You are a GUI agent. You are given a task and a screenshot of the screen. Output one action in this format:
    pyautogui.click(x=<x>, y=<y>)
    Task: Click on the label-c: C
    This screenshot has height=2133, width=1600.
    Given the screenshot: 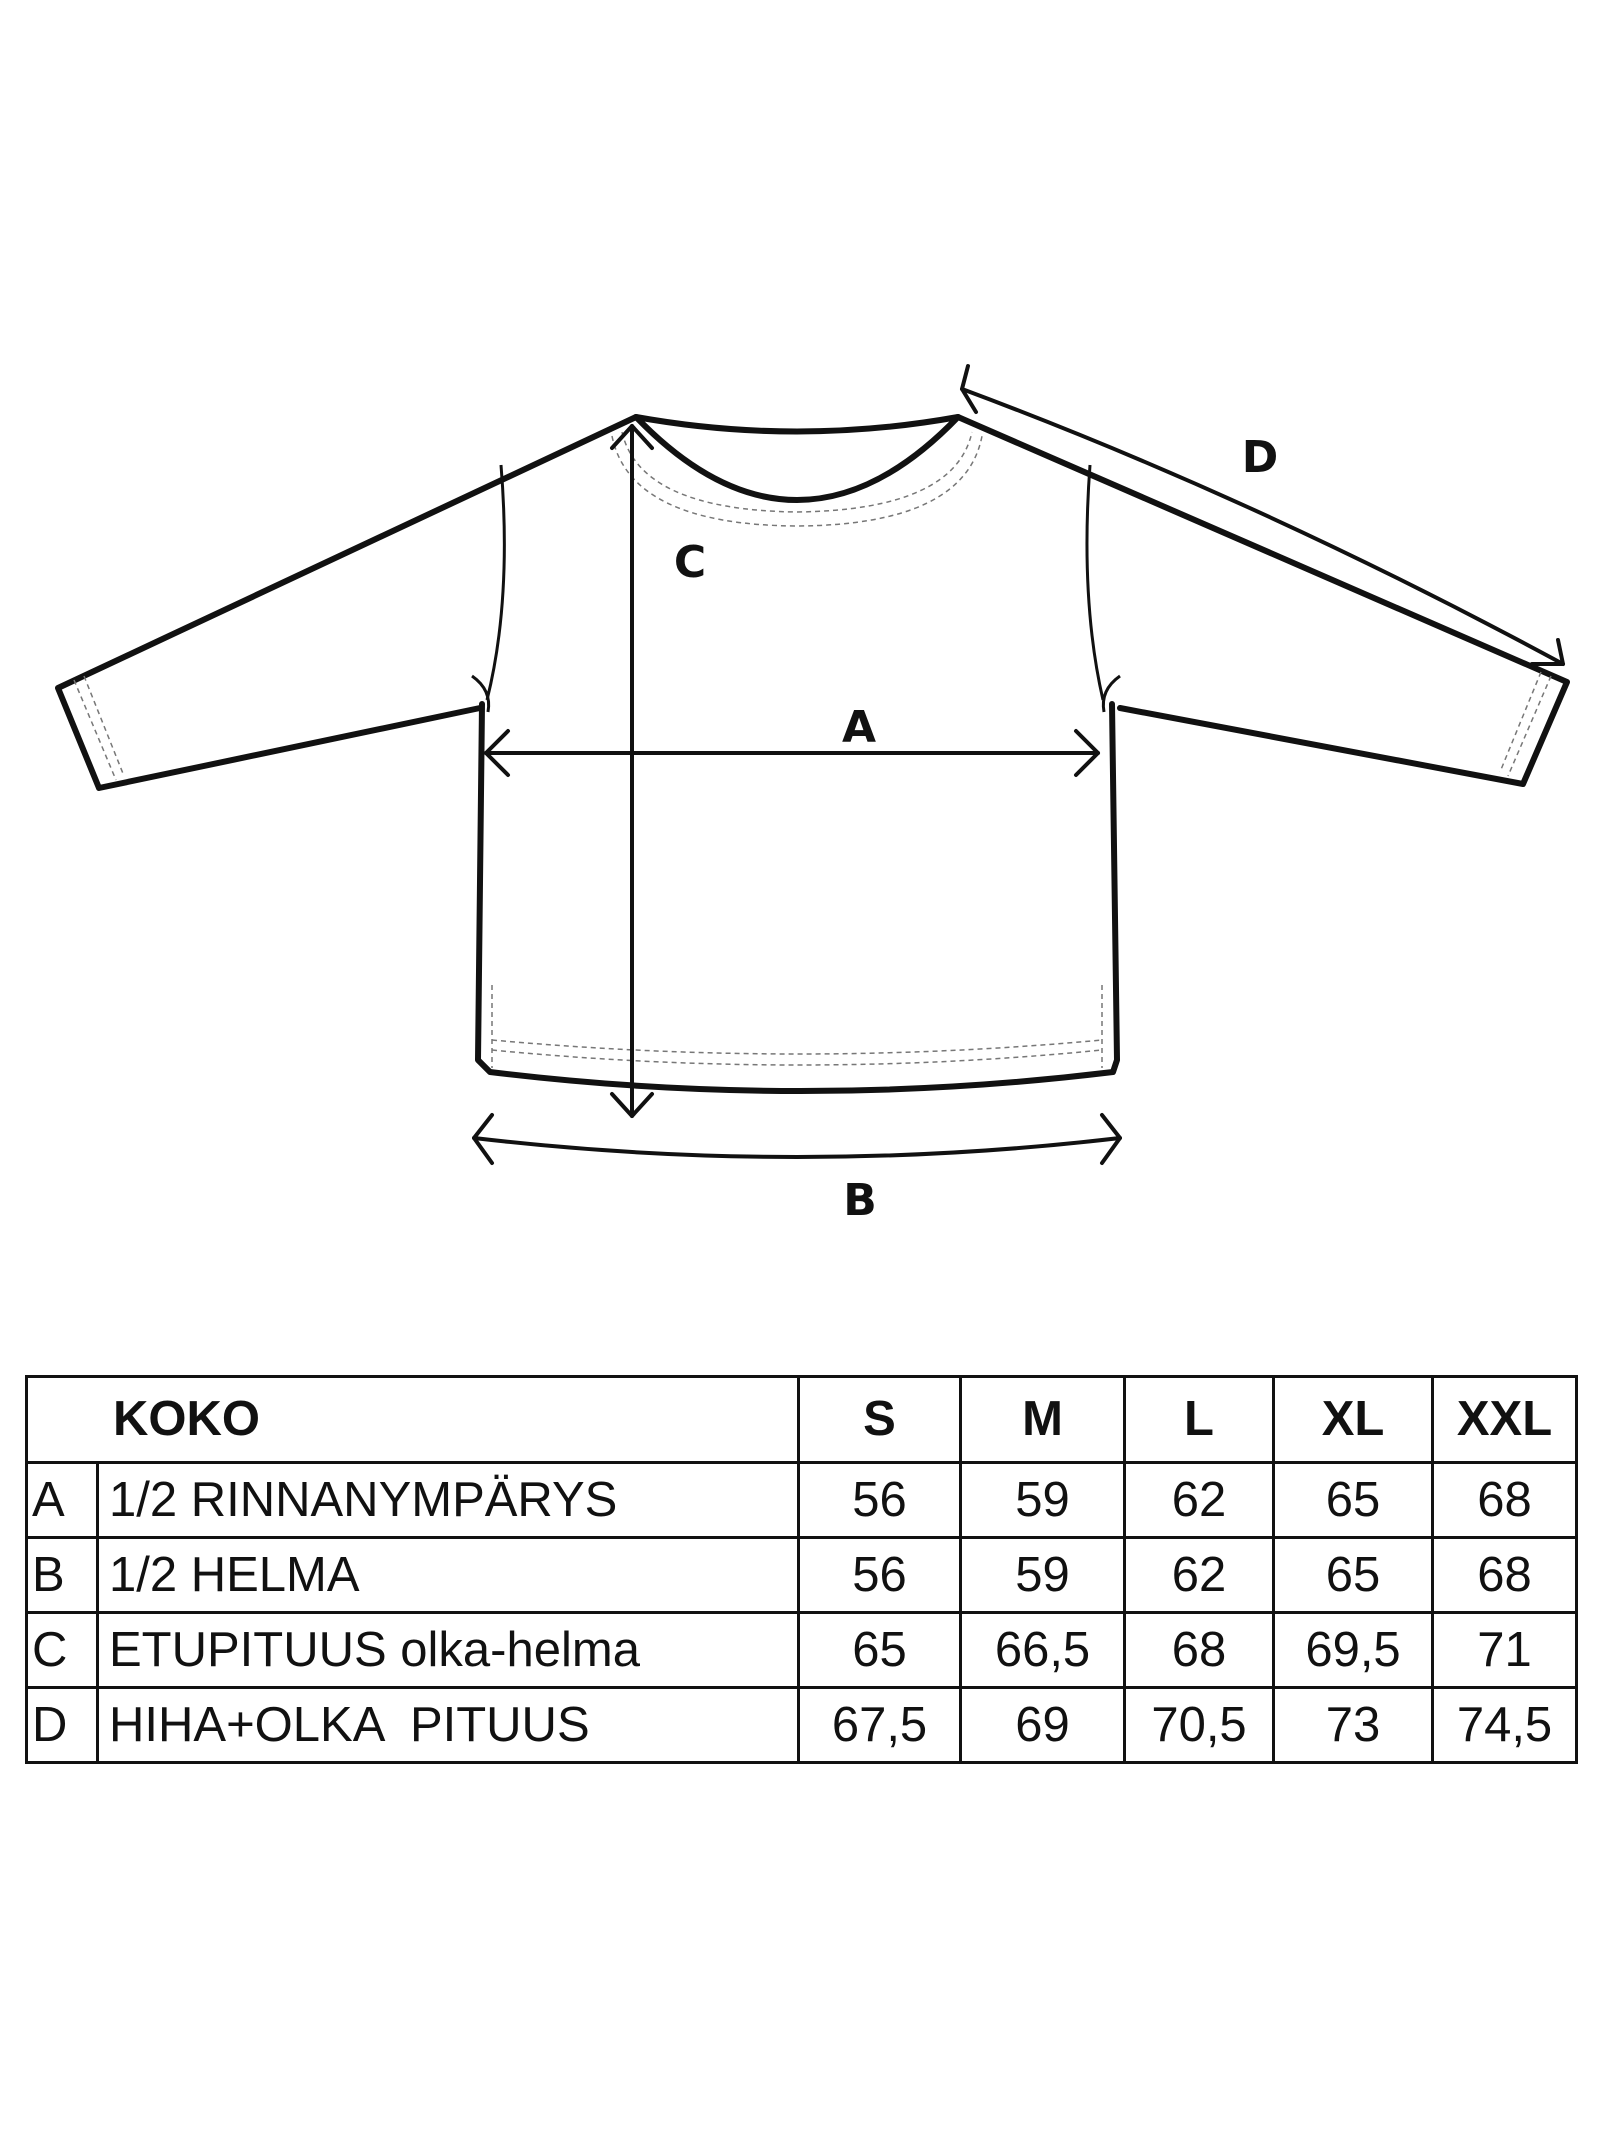 What is the action you would take?
    pyautogui.click(x=690, y=562)
    